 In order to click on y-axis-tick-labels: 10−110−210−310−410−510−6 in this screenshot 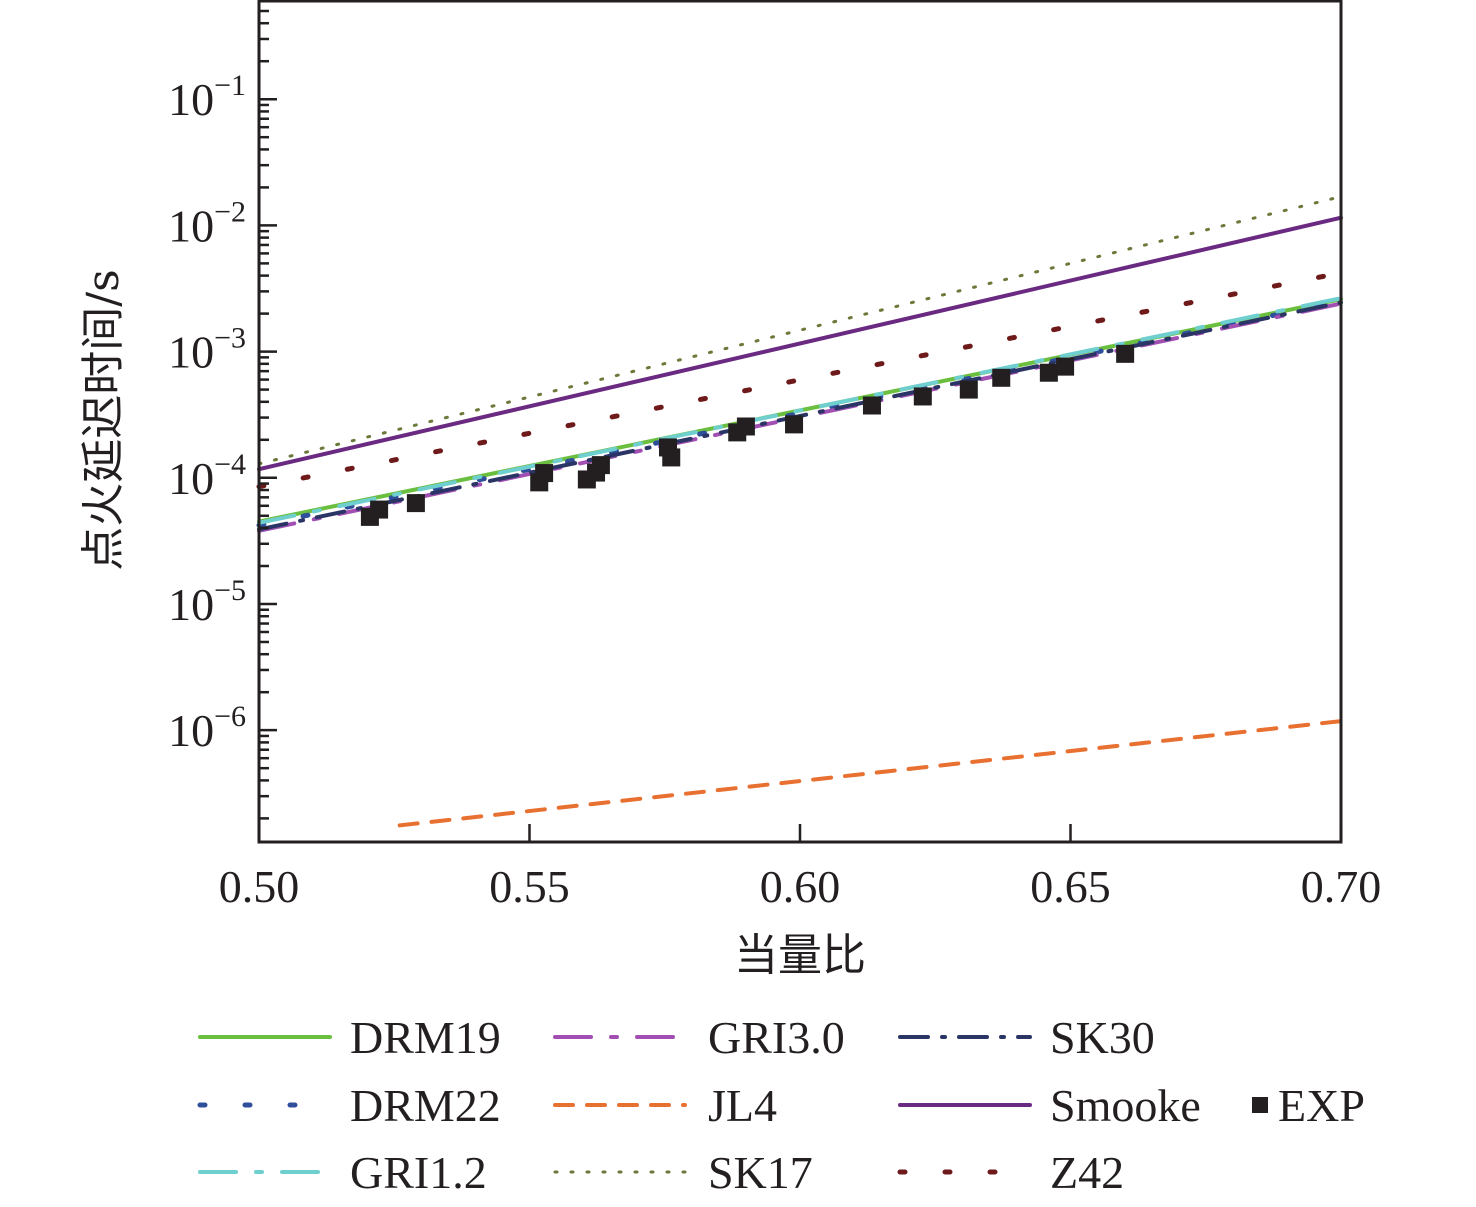, I will do `click(207, 412)`.